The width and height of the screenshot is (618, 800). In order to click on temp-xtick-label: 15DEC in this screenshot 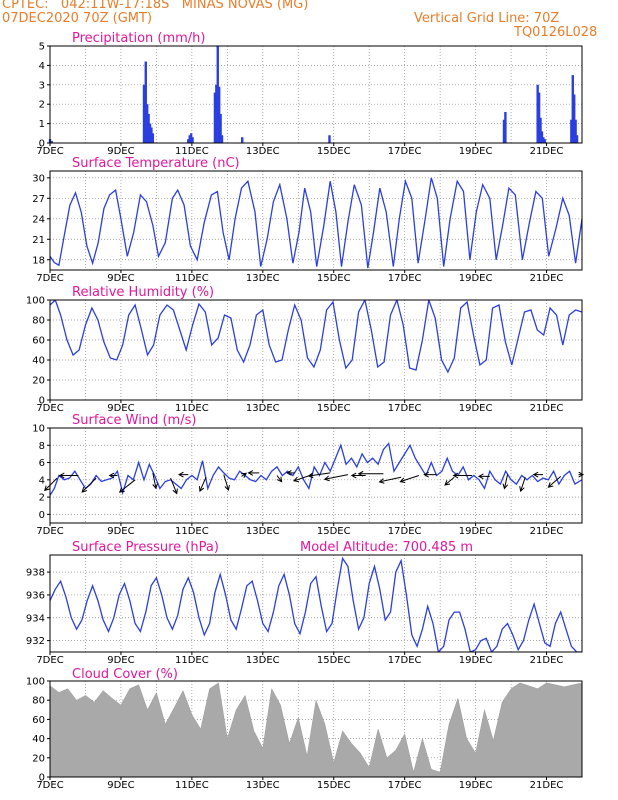, I will do `click(334, 278)`.